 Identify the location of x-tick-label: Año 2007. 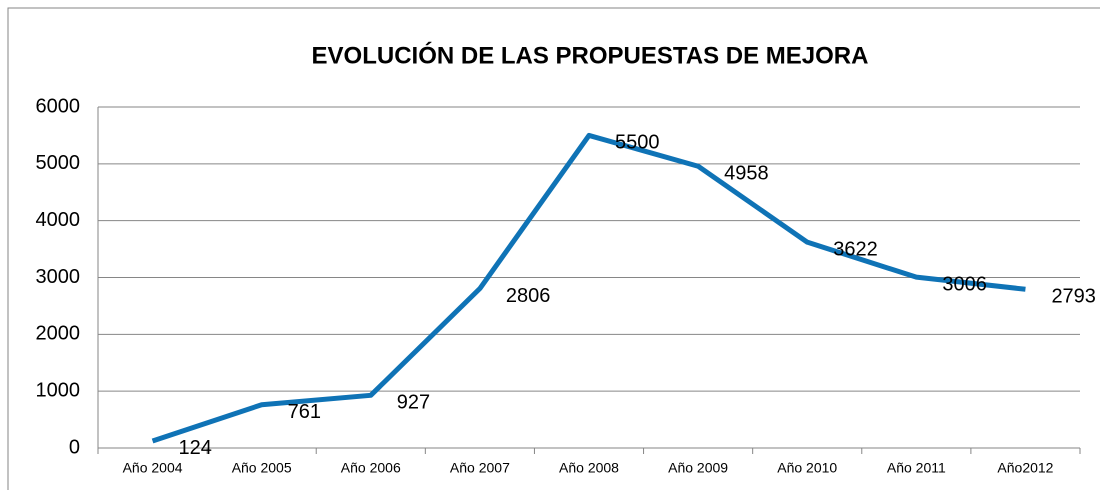
(480, 468).